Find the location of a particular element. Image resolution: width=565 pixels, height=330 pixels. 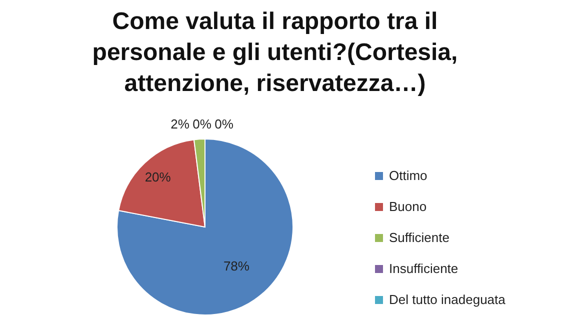

legend-label: Insufficiente is located at coordinates (423, 268).